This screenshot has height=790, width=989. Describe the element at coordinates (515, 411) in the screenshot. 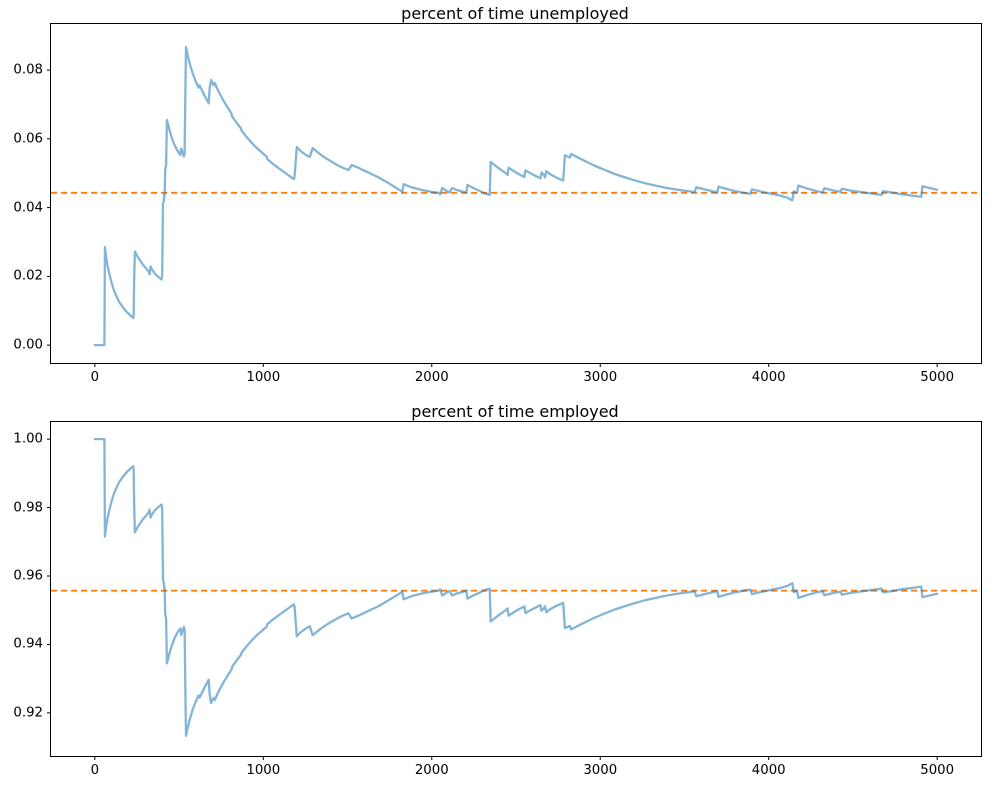

I see `employed-chart-title: percent of time employed` at that location.